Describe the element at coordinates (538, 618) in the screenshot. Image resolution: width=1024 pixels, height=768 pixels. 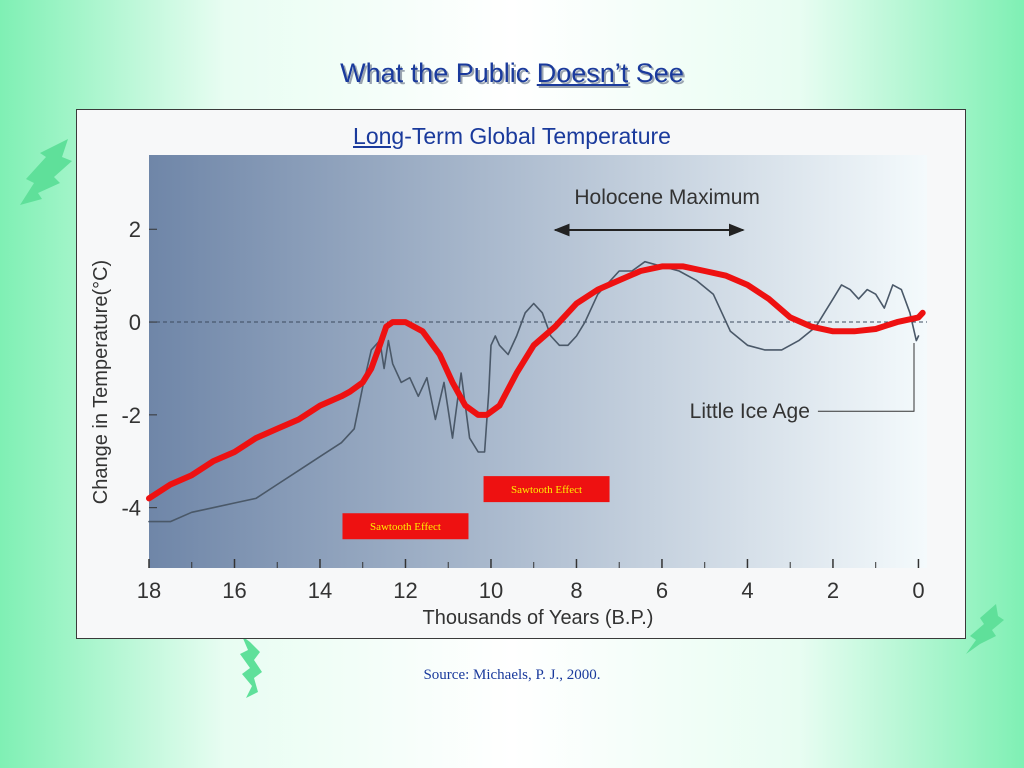
I see `x-axis-title: Thousands of Years (B.P.)` at that location.